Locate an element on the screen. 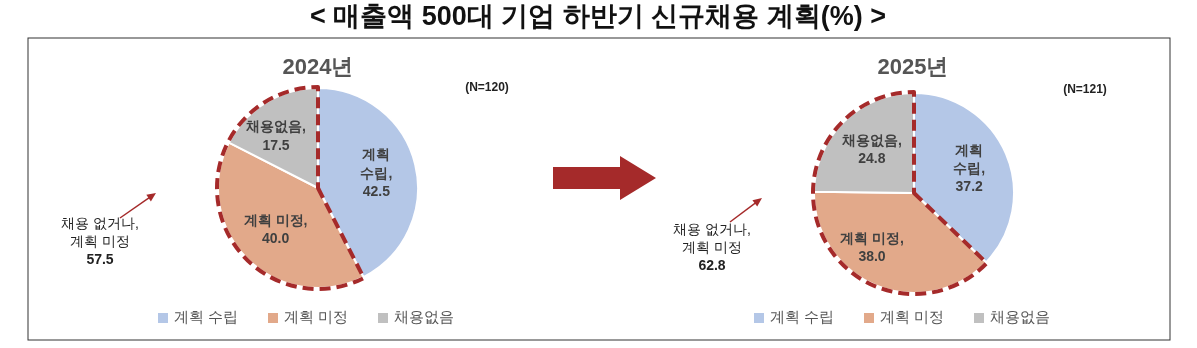 This screenshot has height=348, width=1197. data-label: 채용없음, 24.8 is located at coordinates (871, 149).